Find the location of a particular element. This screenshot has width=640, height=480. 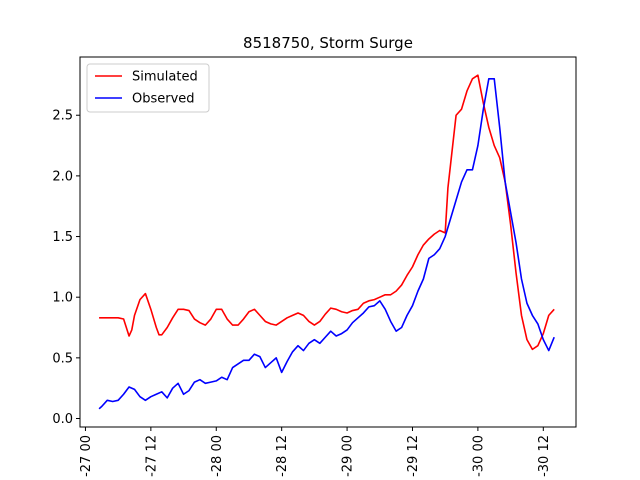

legend-label-observed: Observed is located at coordinates (163, 99).